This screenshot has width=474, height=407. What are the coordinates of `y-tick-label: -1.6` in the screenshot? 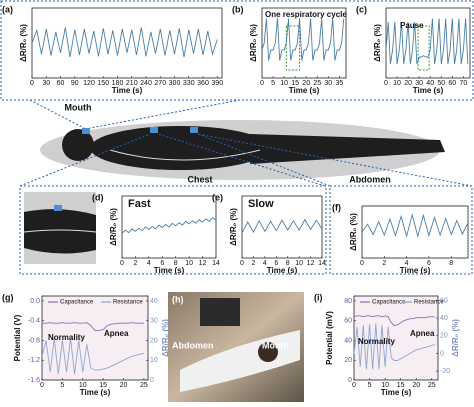 It's located at (34, 380).